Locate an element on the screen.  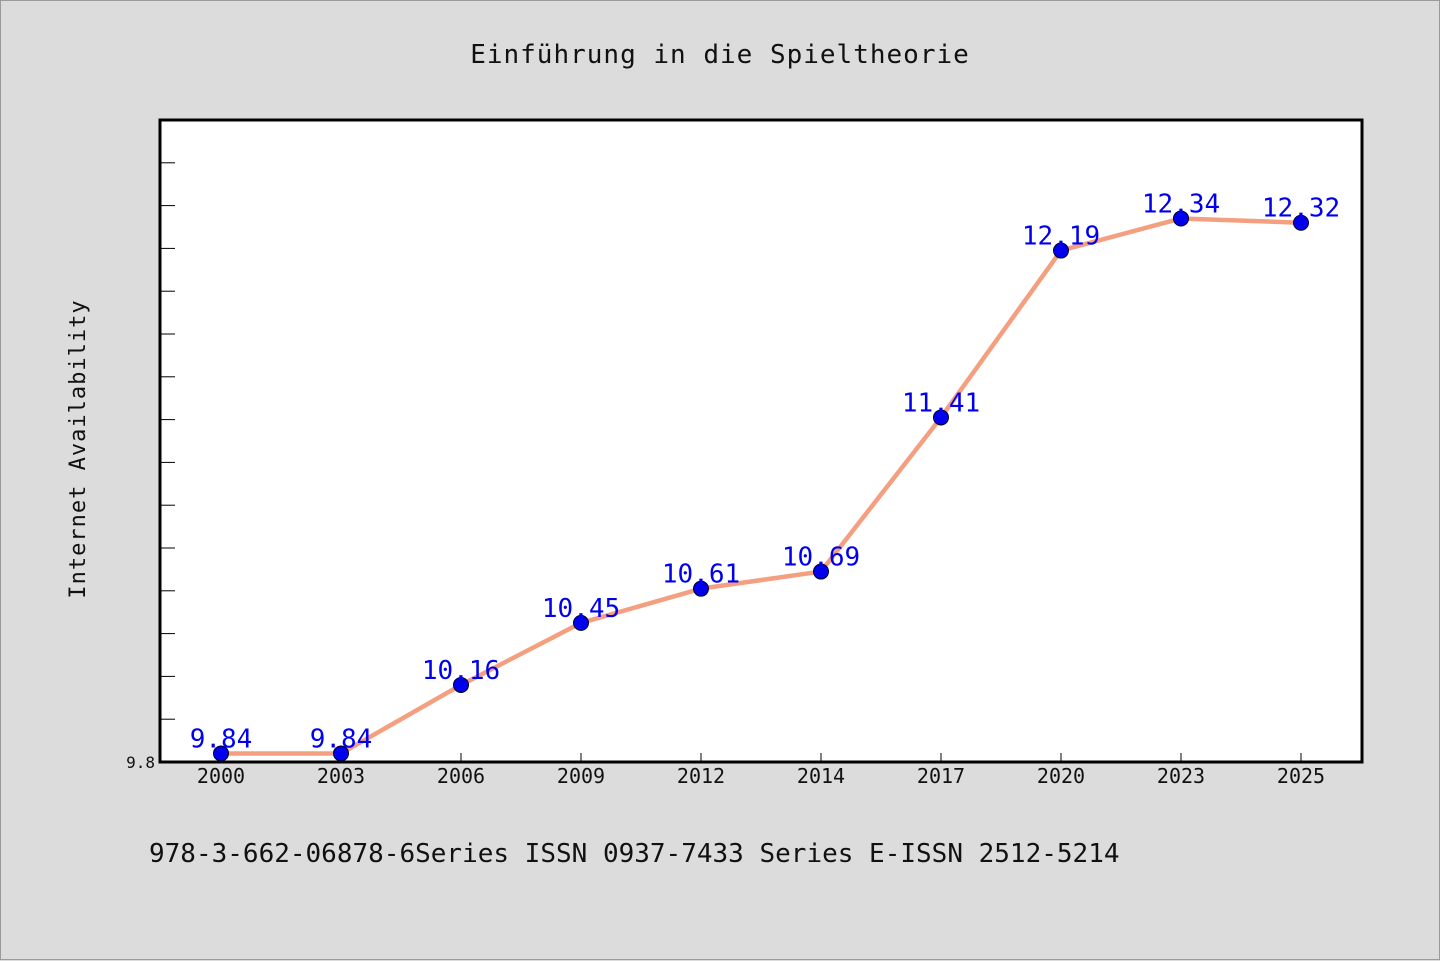
x-tick-label: 2014 is located at coordinates (821, 776).